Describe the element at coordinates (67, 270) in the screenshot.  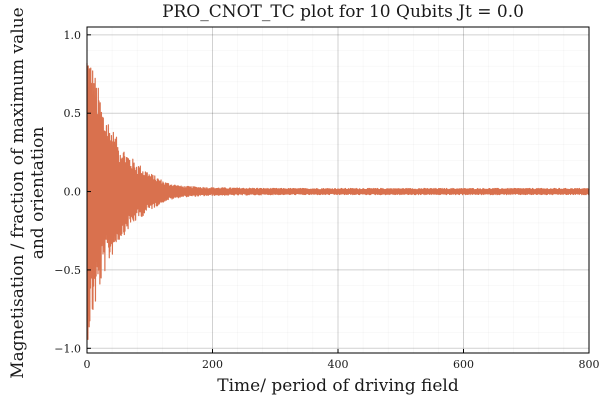
I see `y-tick-label: −0.5` at that location.